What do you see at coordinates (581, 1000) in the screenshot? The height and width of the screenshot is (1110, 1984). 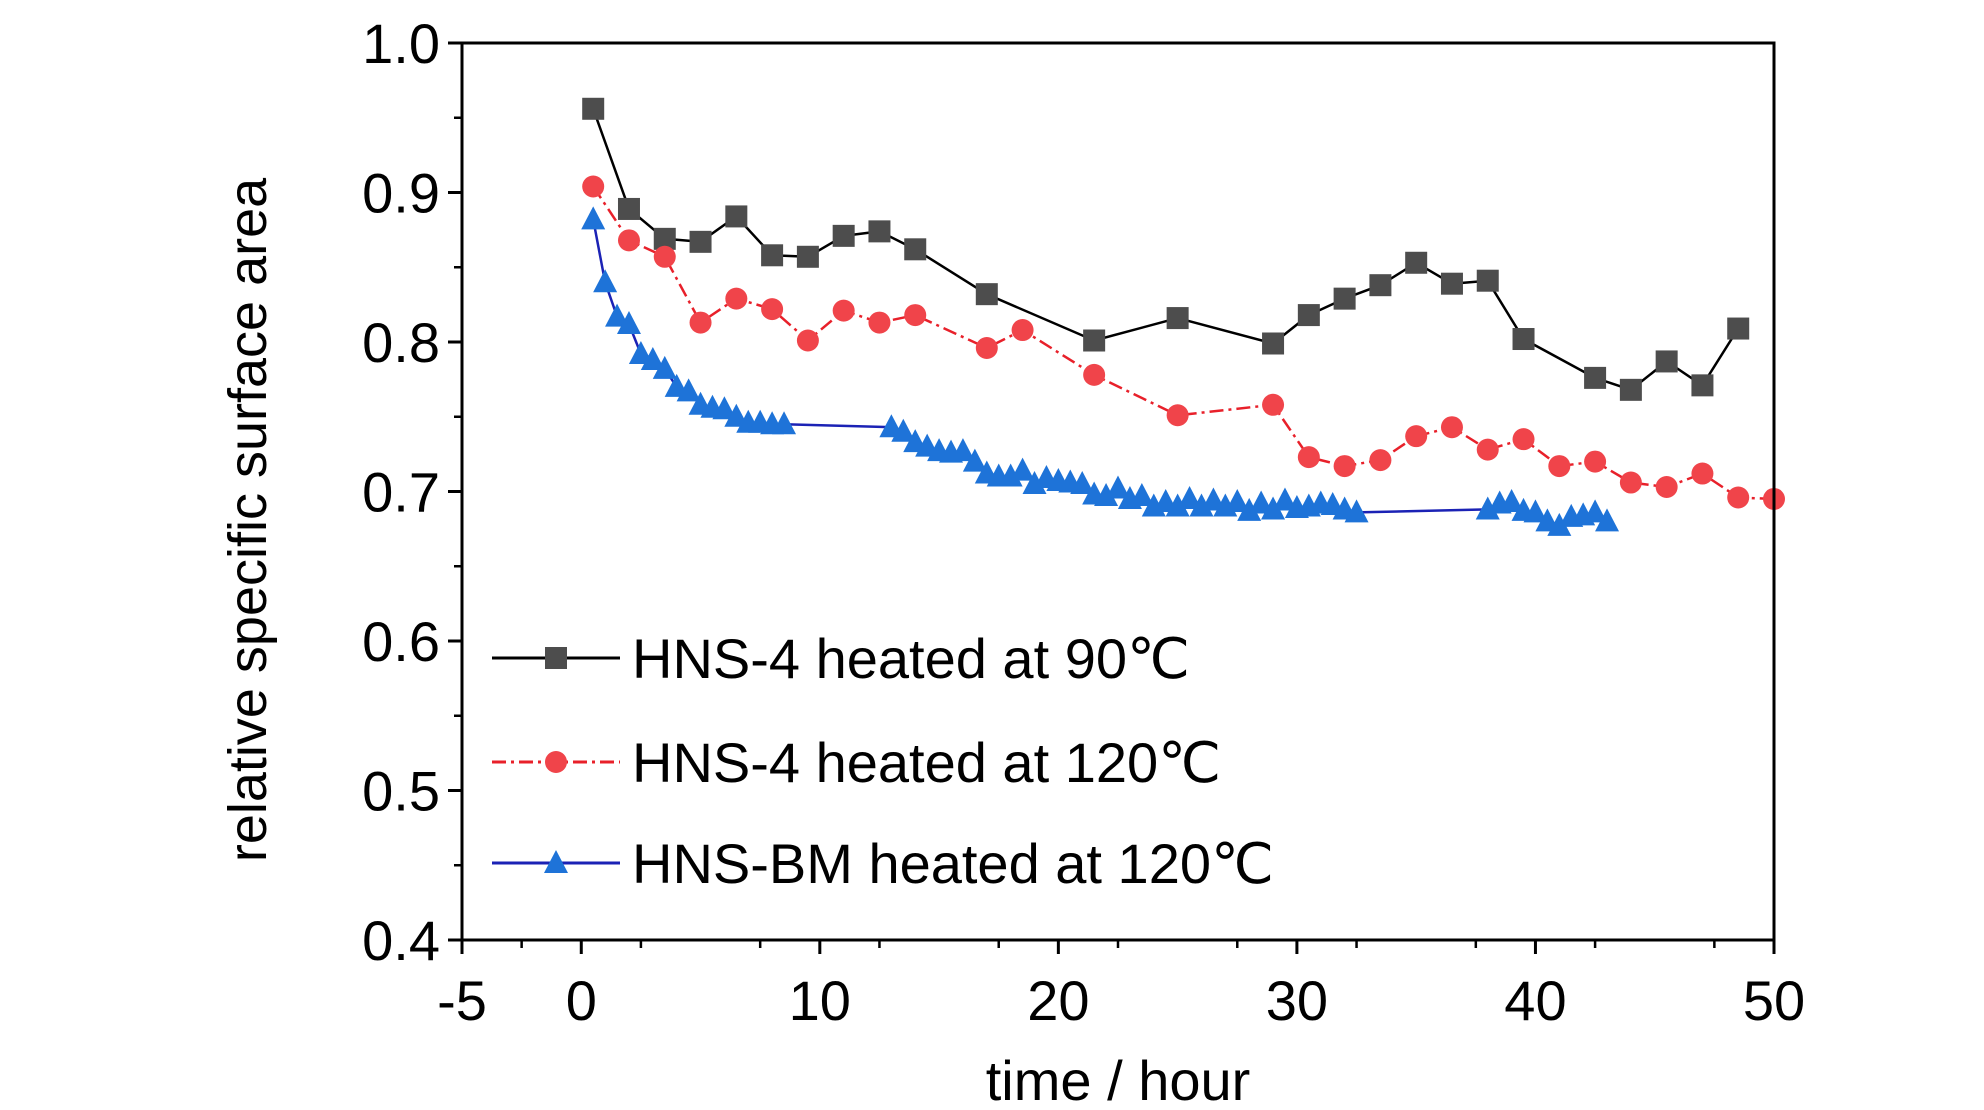 I see `x-tick-label: 0` at bounding box center [581, 1000].